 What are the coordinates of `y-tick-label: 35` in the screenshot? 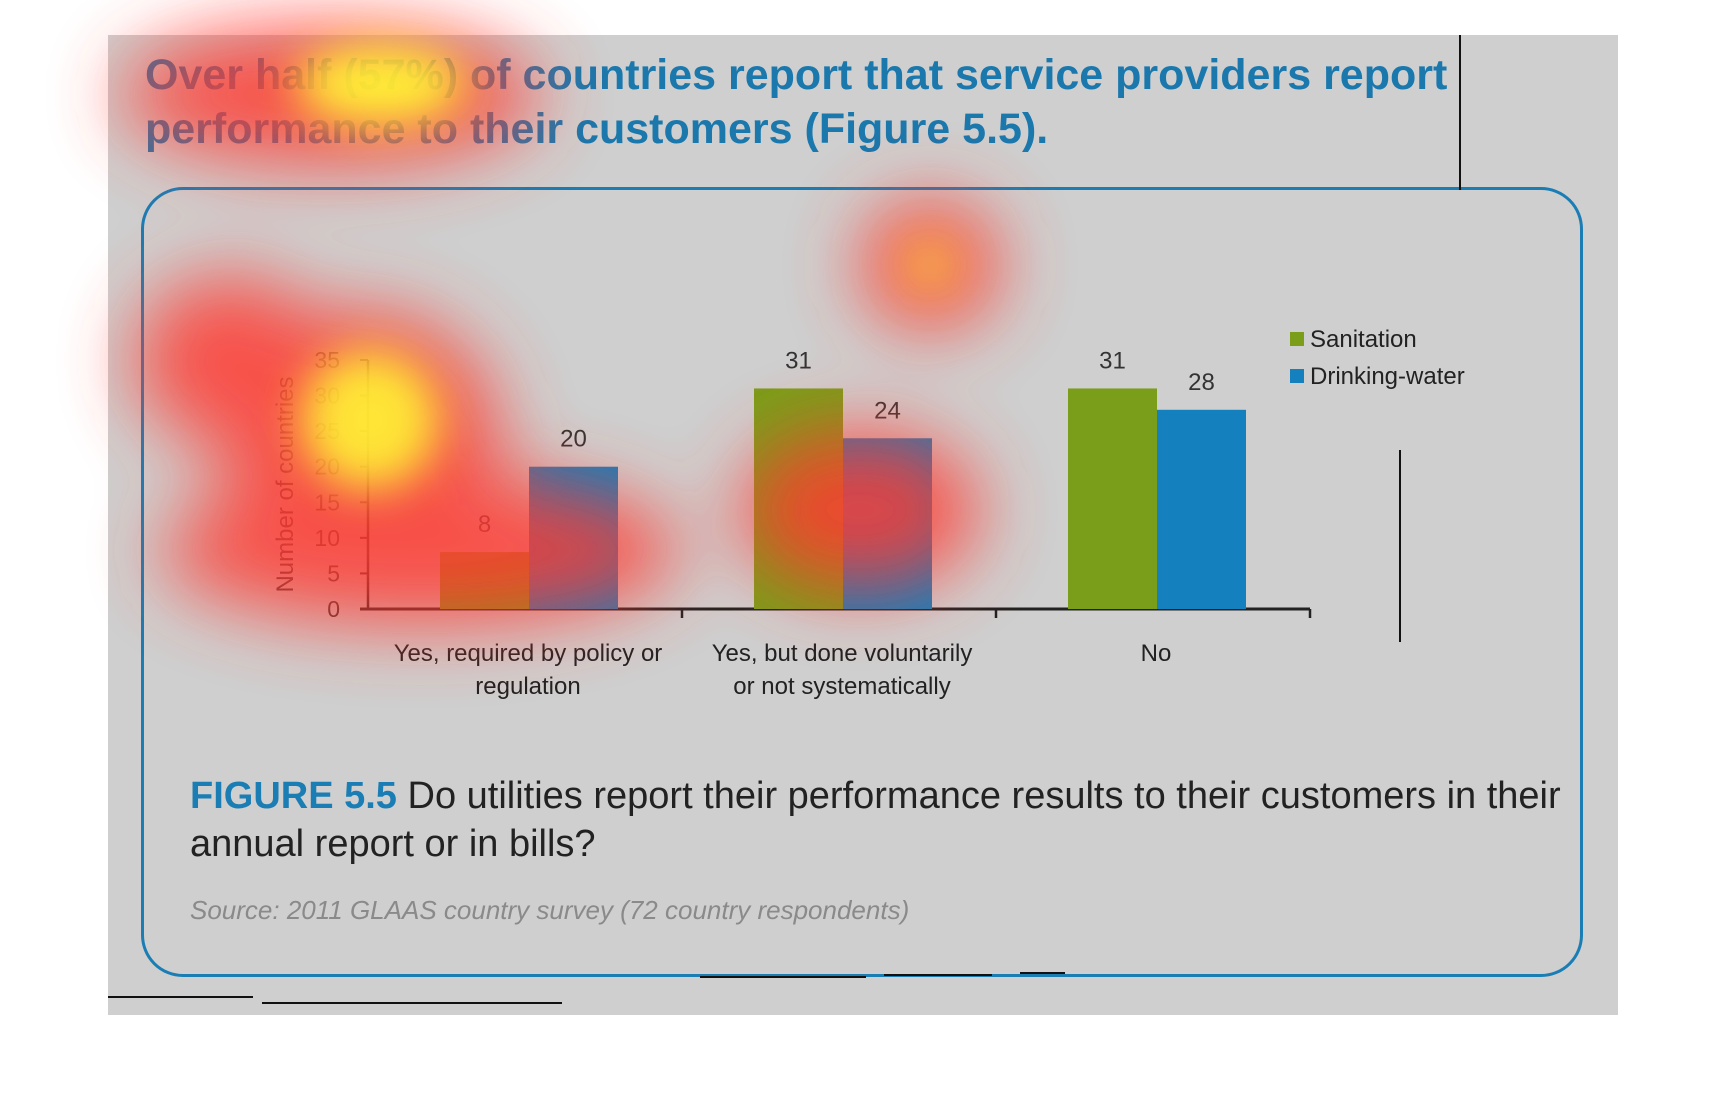 It's located at (327, 360).